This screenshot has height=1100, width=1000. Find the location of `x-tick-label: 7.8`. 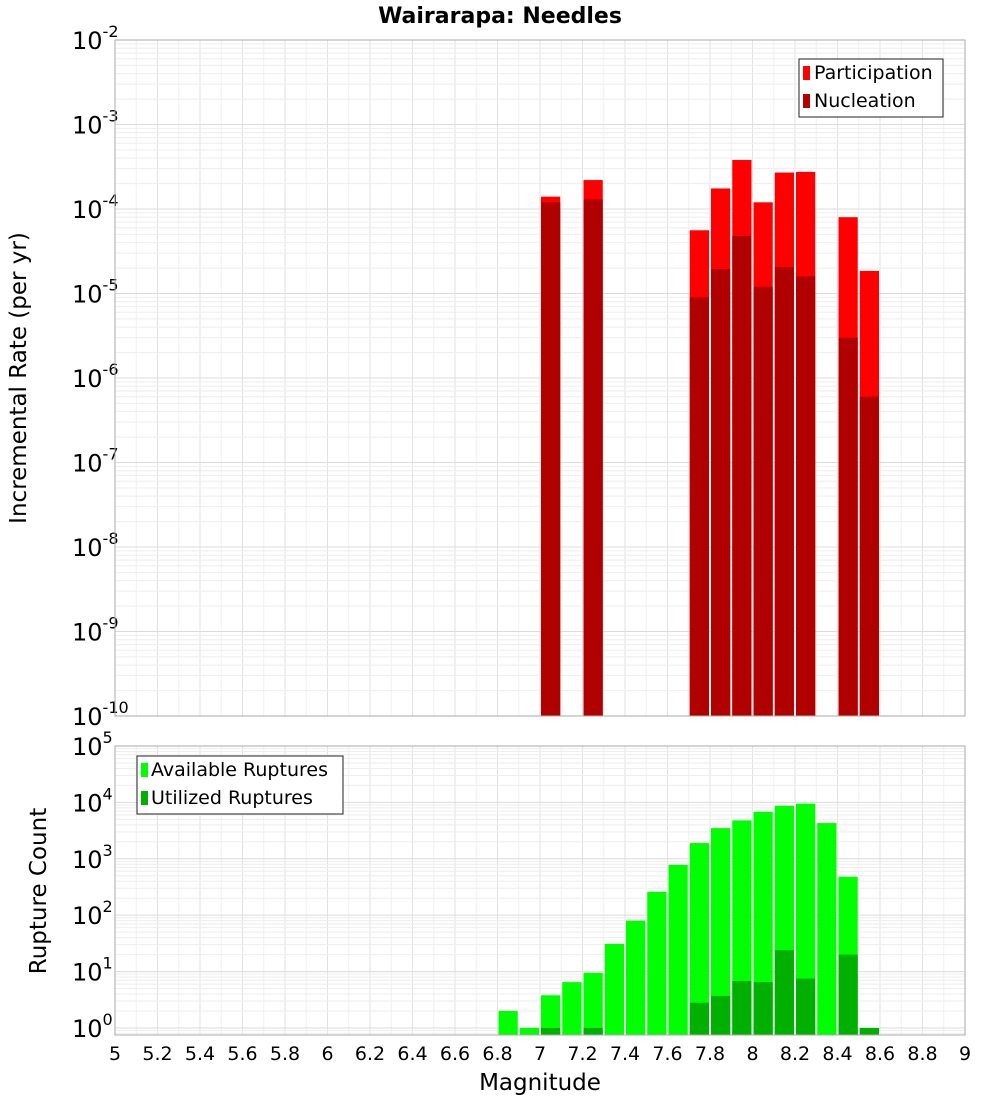

x-tick-label: 7.8 is located at coordinates (710, 1054).